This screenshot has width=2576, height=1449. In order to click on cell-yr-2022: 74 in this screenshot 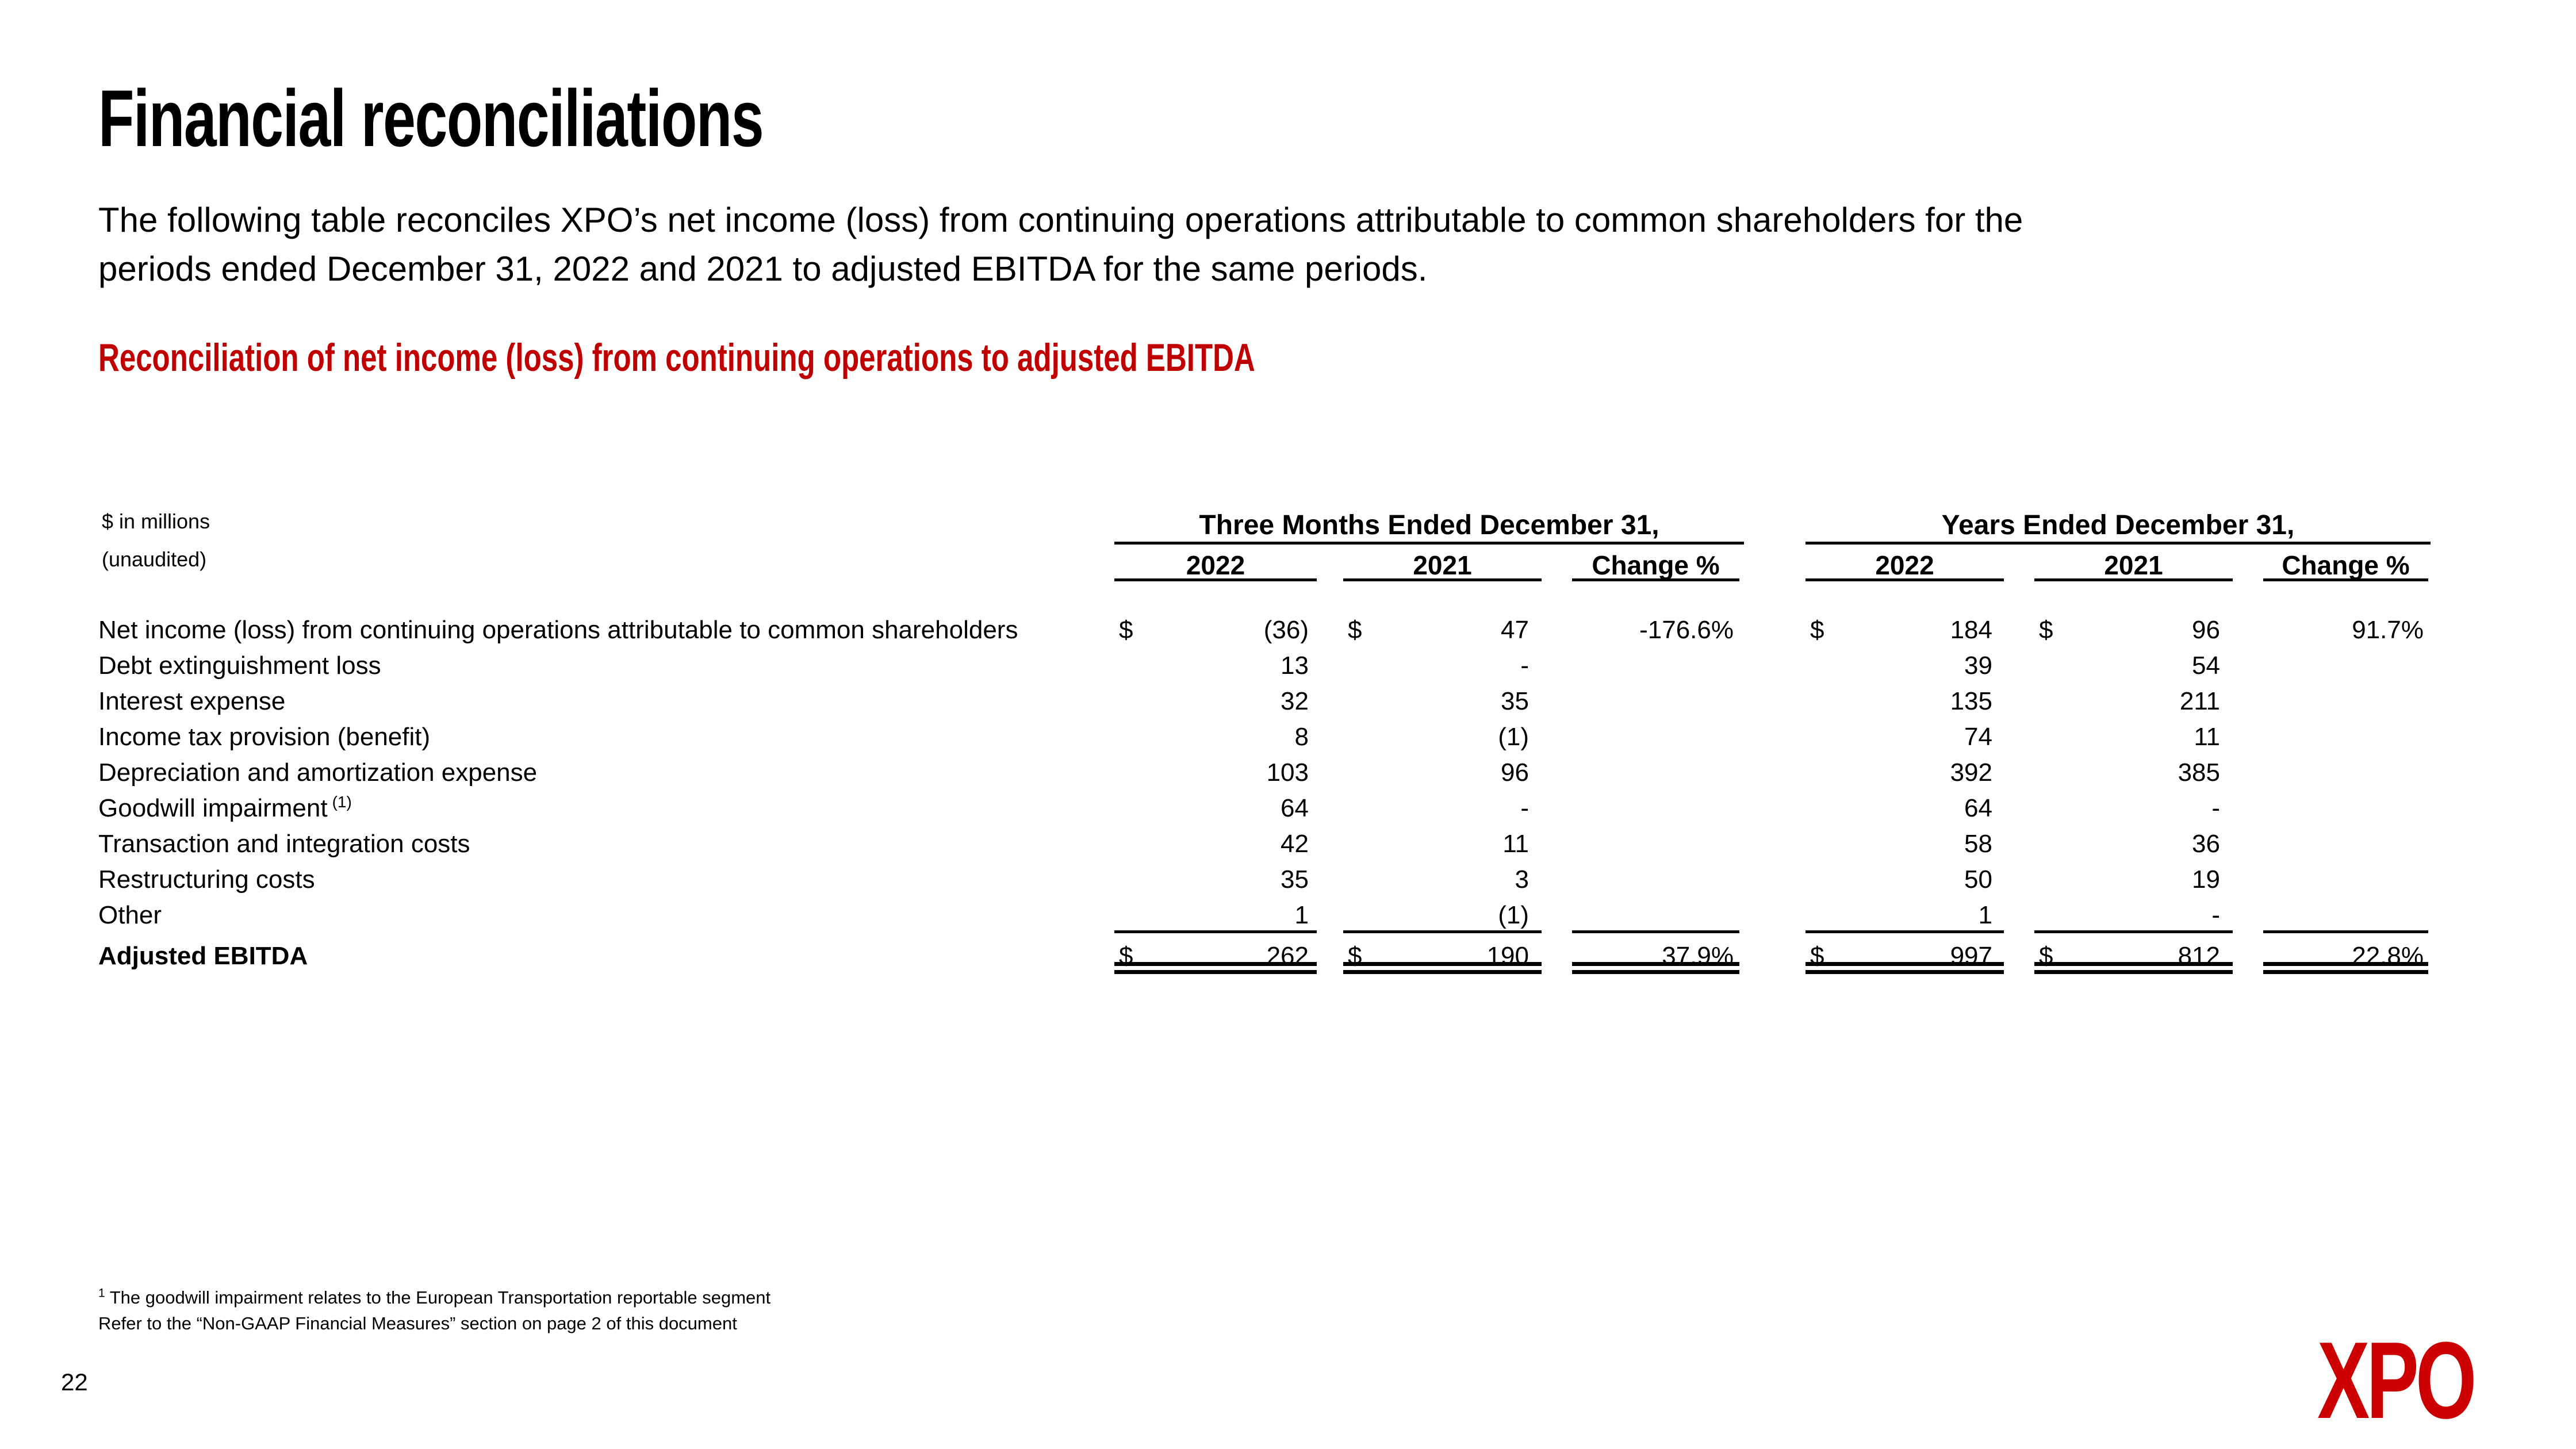, I will do `click(1904, 737)`.